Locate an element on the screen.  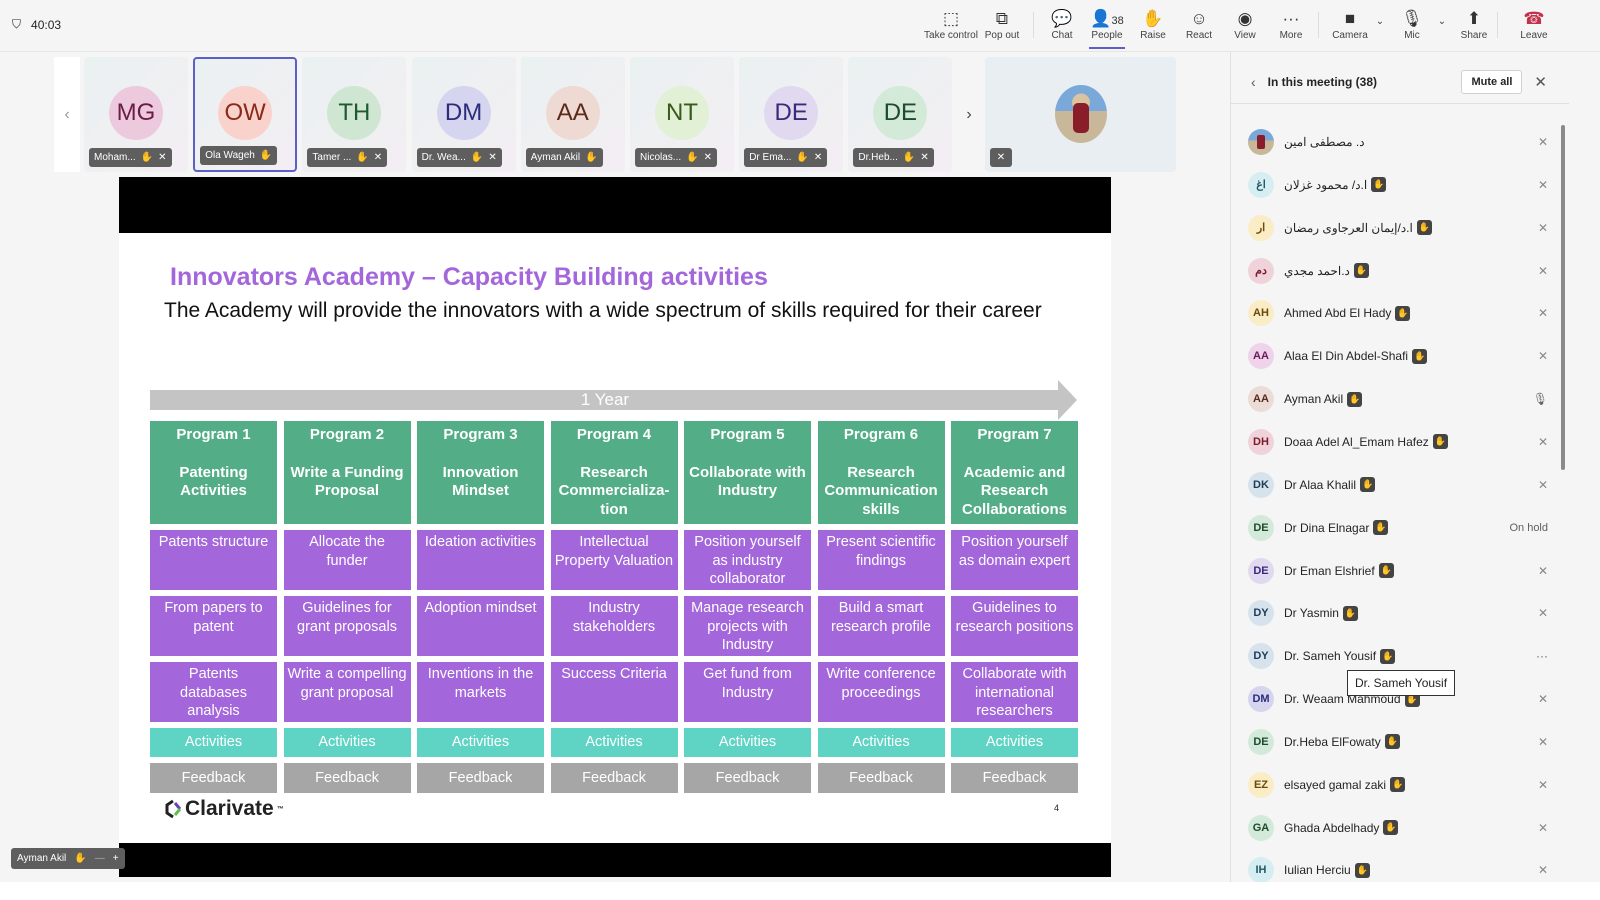
raise-hand-icon: ✋ is located at coordinates (477, 157).